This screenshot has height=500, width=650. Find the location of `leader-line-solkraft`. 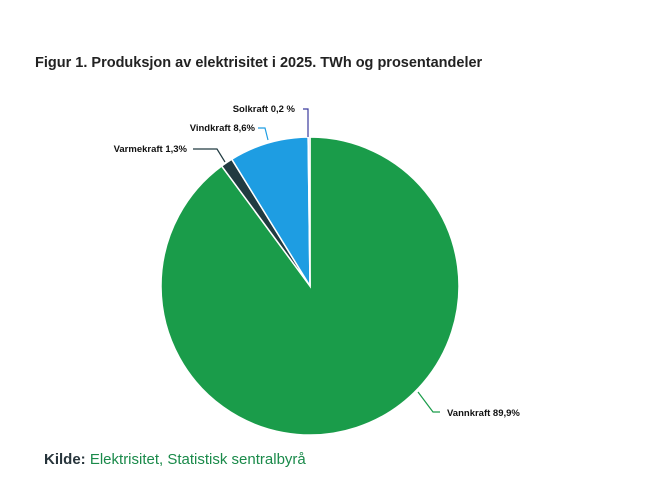

leader-line-solkraft is located at coordinates (306, 122).